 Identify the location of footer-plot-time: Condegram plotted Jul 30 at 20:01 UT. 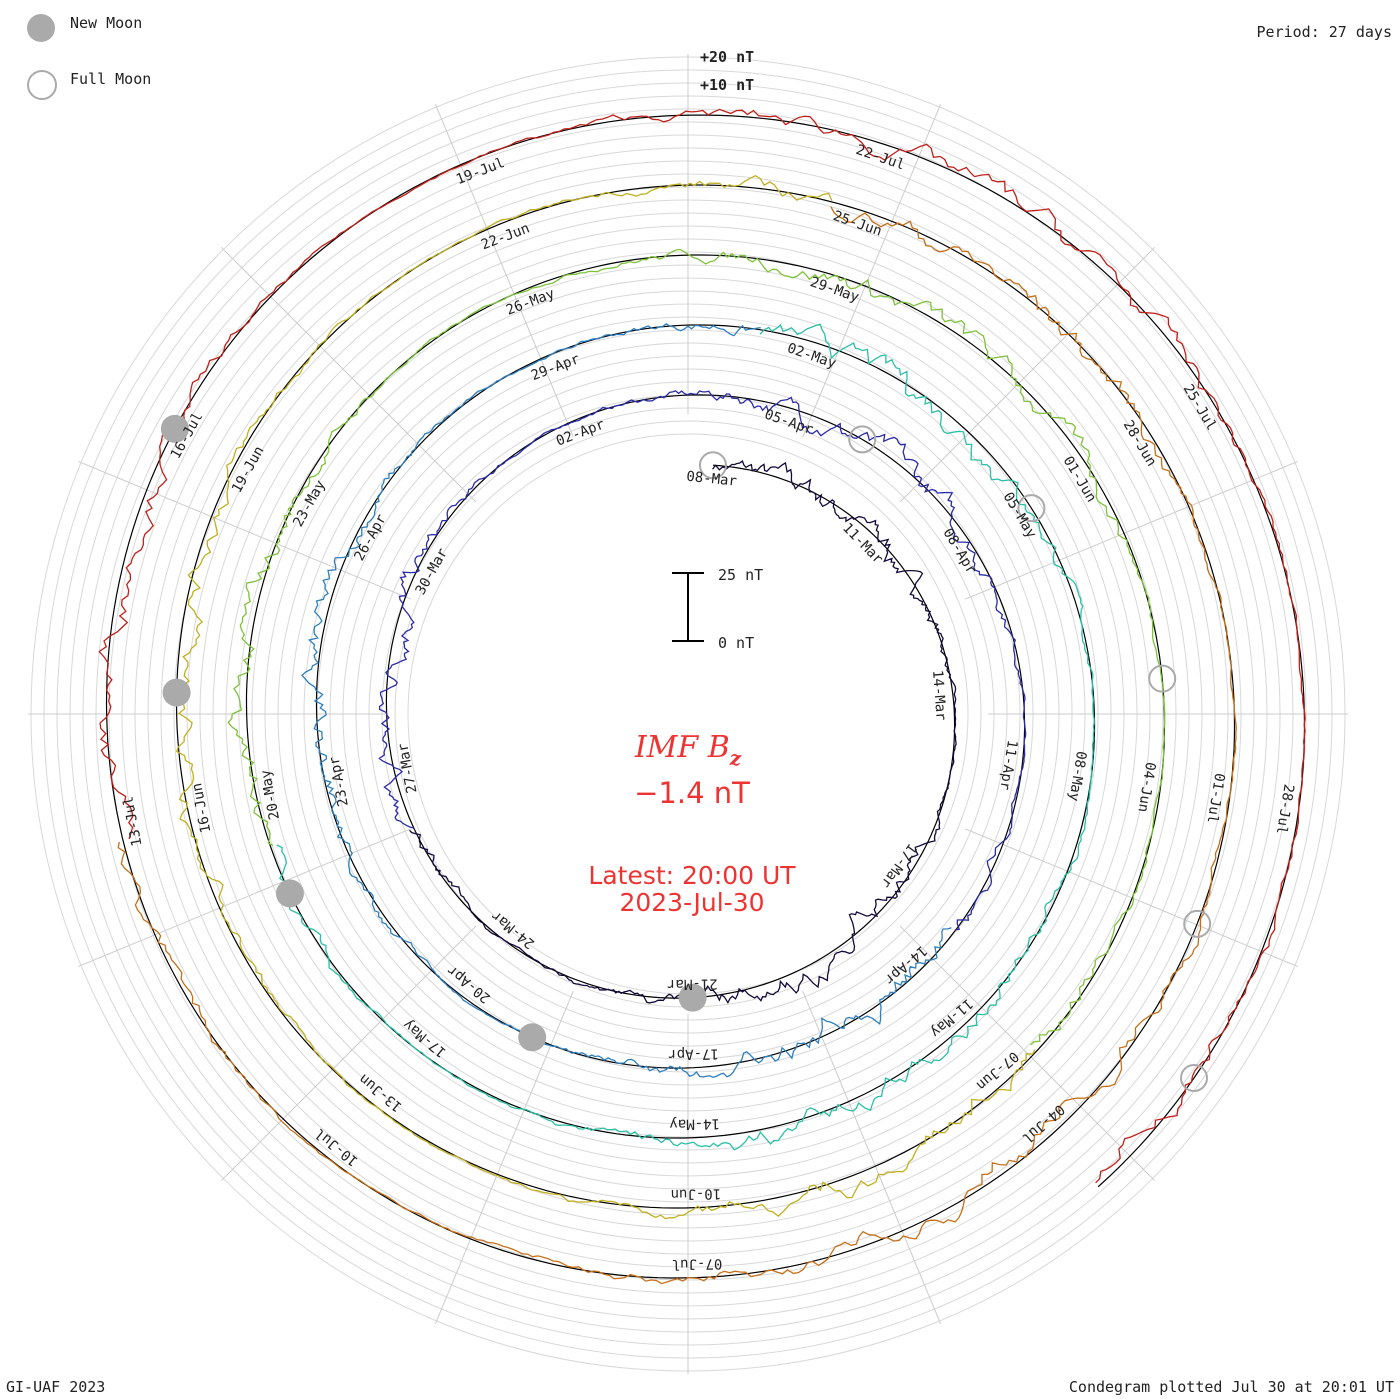
(1231, 1387).